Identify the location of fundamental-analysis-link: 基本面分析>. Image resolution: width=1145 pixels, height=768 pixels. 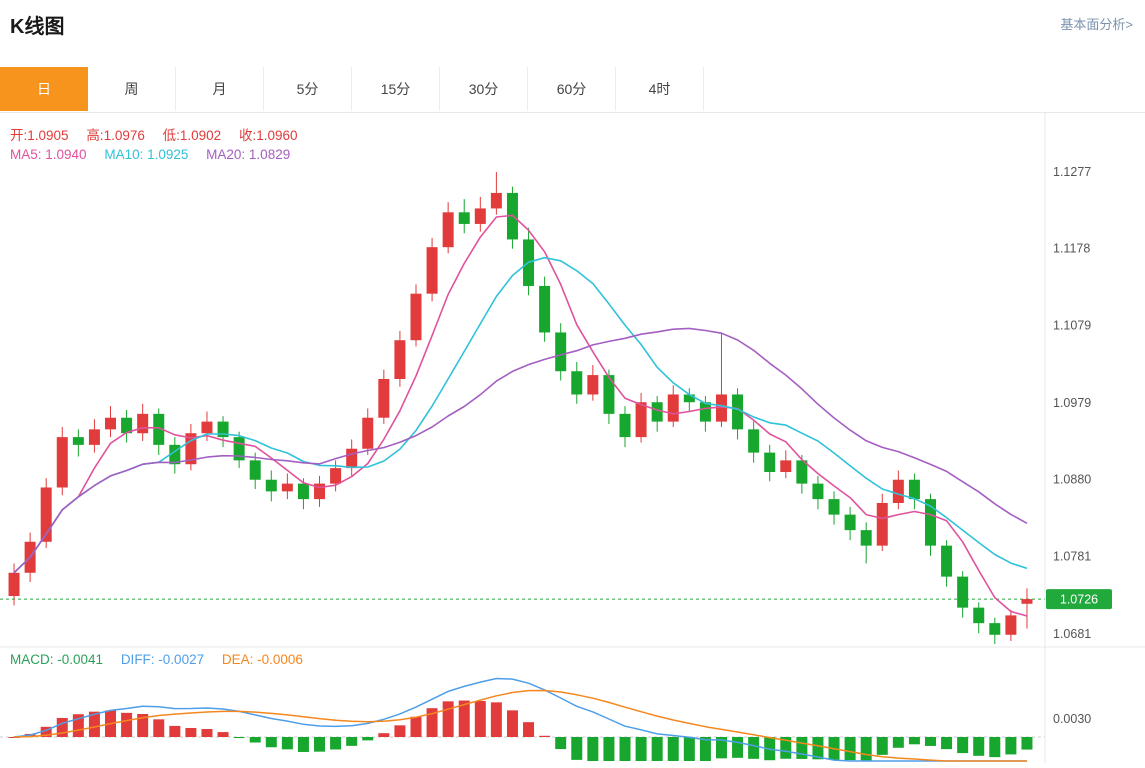
(1096, 24).